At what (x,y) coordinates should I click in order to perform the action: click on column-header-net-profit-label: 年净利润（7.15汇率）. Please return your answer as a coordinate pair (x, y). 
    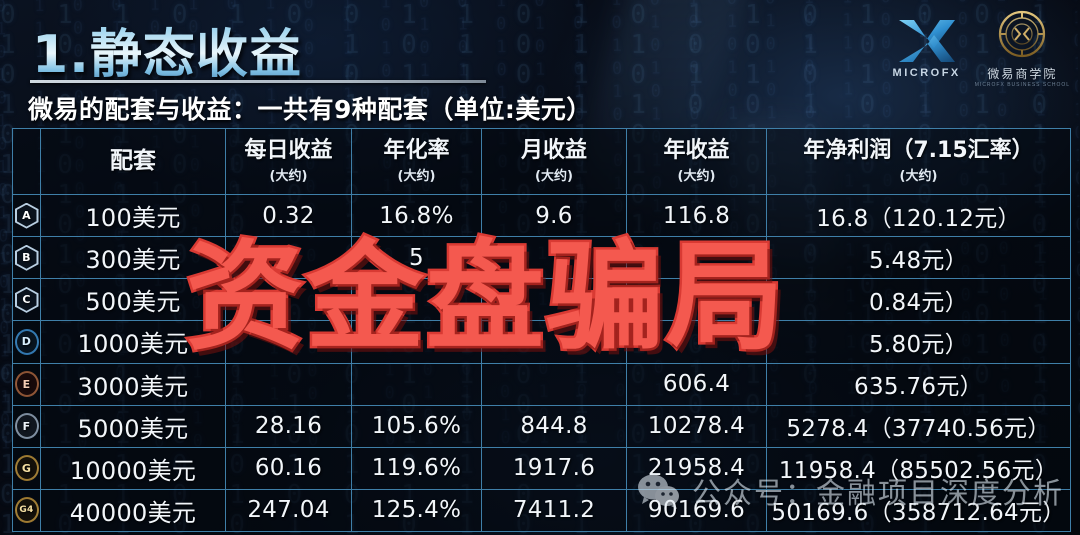
    Looking at the image, I should click on (918, 150).